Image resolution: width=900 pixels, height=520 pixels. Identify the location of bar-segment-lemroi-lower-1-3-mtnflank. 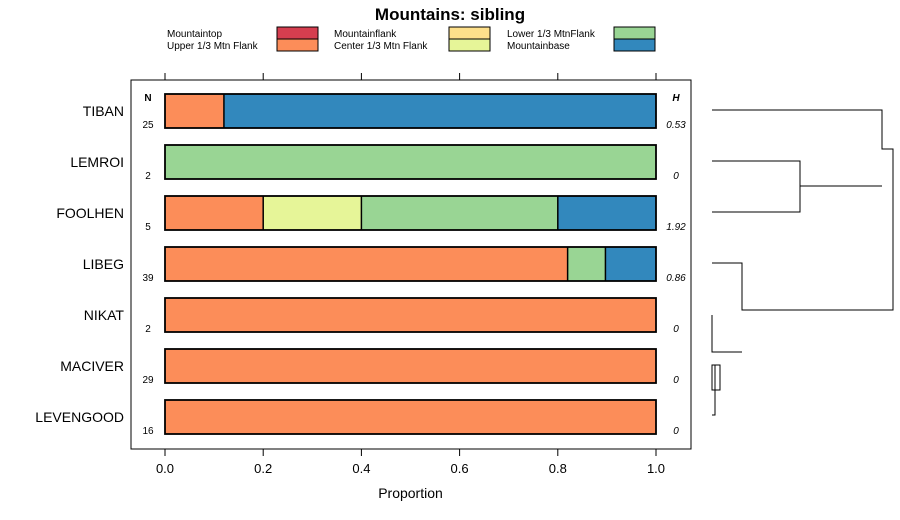
(410, 162).